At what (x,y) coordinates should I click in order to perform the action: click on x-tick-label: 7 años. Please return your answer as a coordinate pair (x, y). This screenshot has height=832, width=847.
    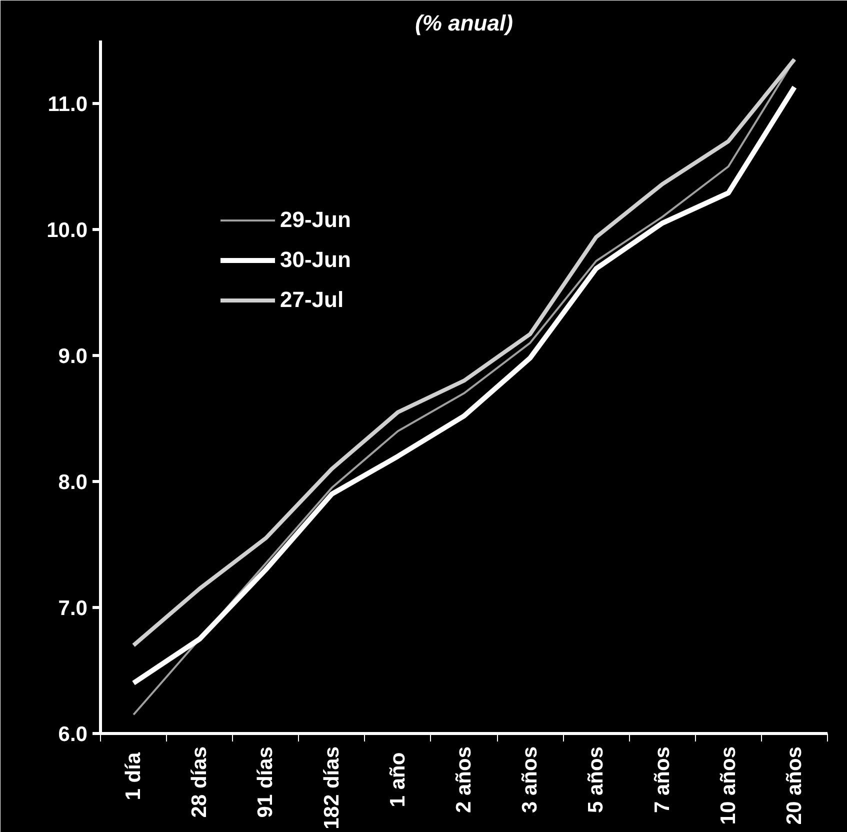
    Looking at the image, I should click on (662, 780).